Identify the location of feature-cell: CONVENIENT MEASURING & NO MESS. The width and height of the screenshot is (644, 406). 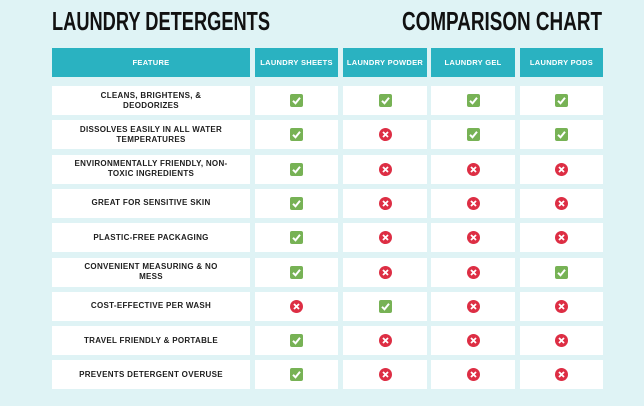
(151, 272).